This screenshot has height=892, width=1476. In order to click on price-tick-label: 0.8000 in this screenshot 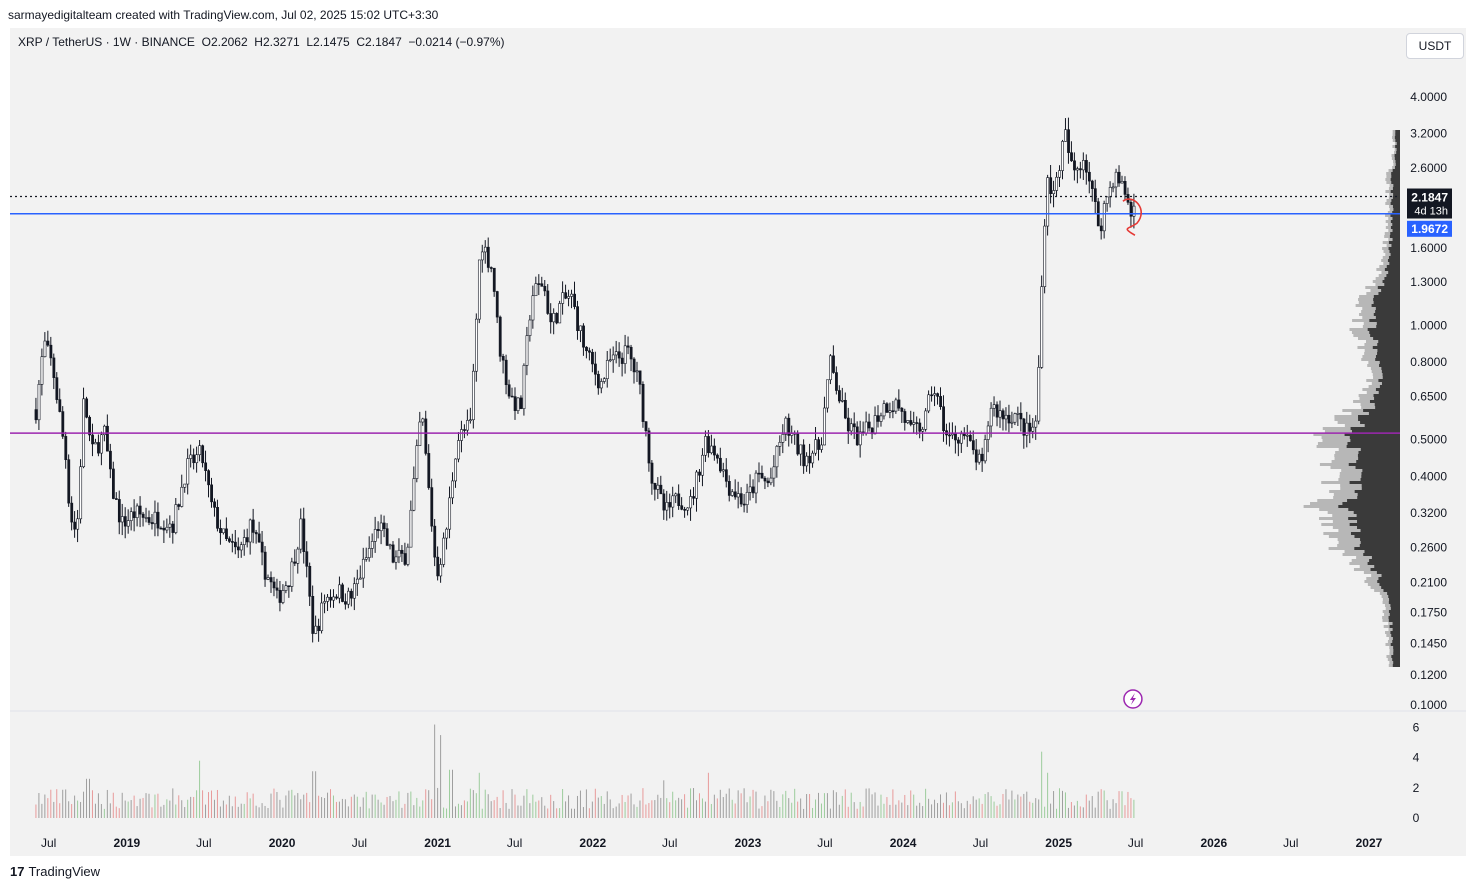, I will do `click(1428, 362)`.